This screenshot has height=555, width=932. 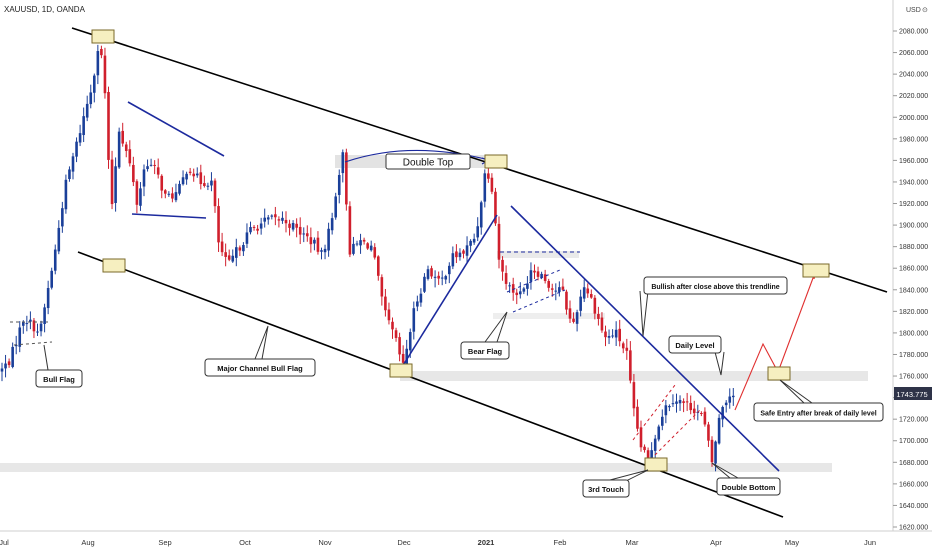 I want to click on reversal-pattern, so click(x=666, y=420).